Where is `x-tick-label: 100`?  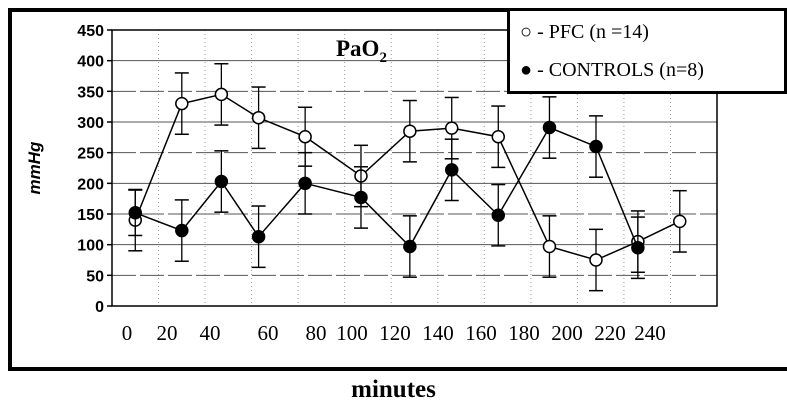
x-tick-label: 100 is located at coordinates (352, 333).